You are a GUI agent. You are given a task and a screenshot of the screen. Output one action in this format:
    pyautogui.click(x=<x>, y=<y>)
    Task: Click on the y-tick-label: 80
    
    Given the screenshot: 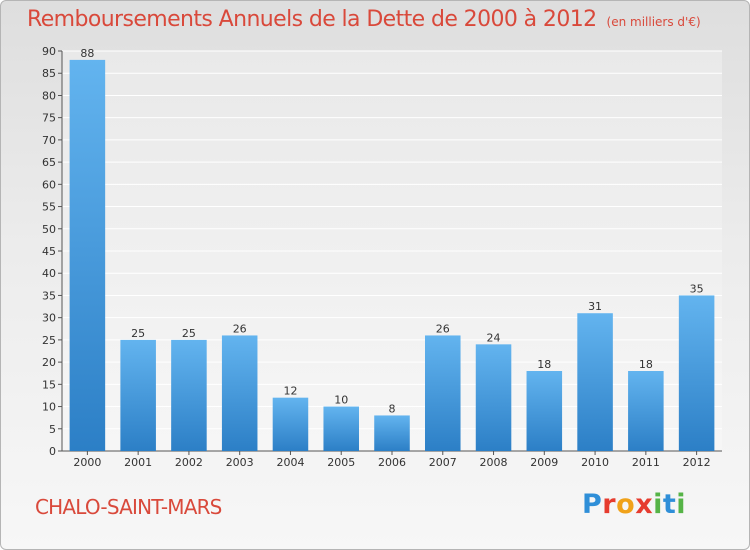 What is the action you would take?
    pyautogui.click(x=49, y=95)
    